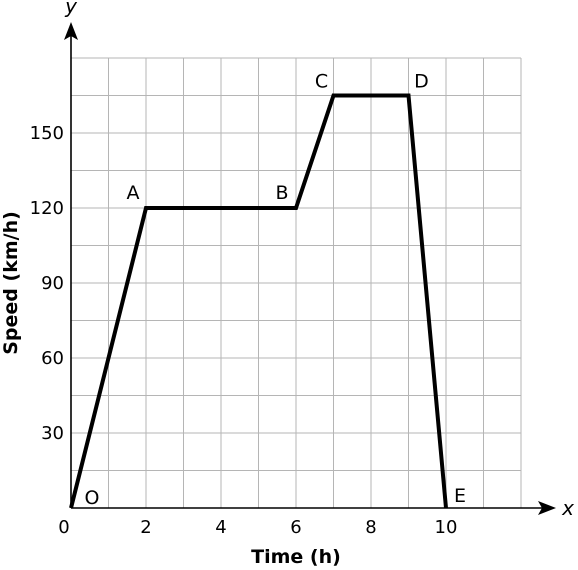  Describe the element at coordinates (92, 498) in the screenshot. I see `point-label-o: O` at that location.